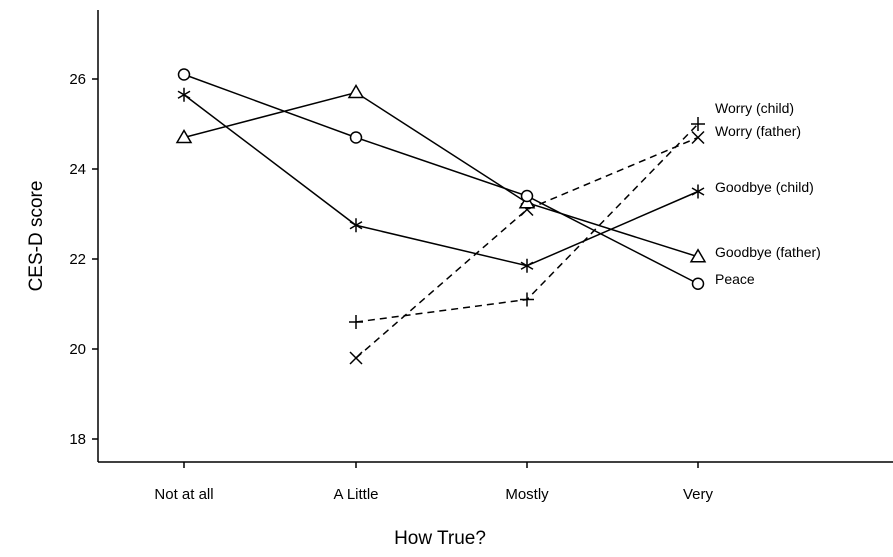 This screenshot has width=893, height=557. I want to click on y-tick-label: 20, so click(77, 349).